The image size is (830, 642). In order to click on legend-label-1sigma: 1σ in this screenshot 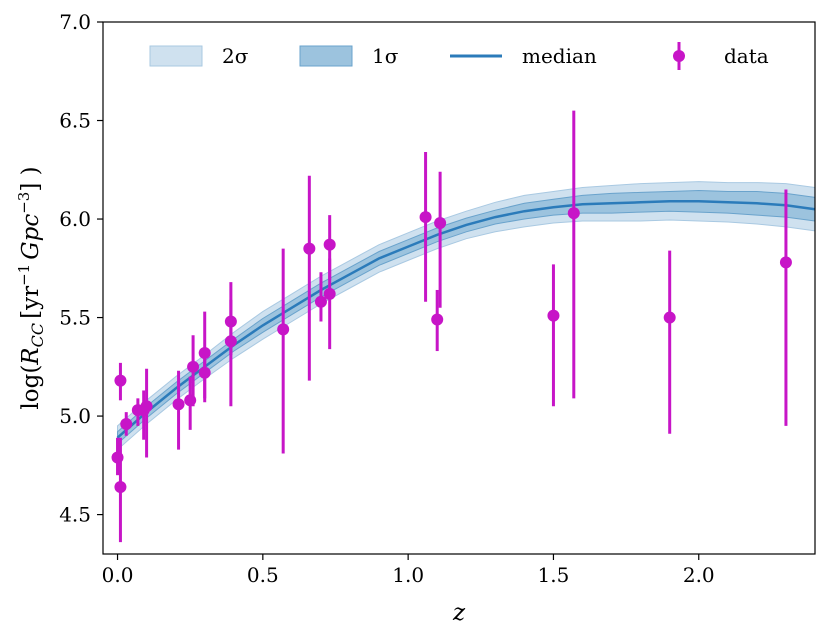, I will do `click(385, 56)`.